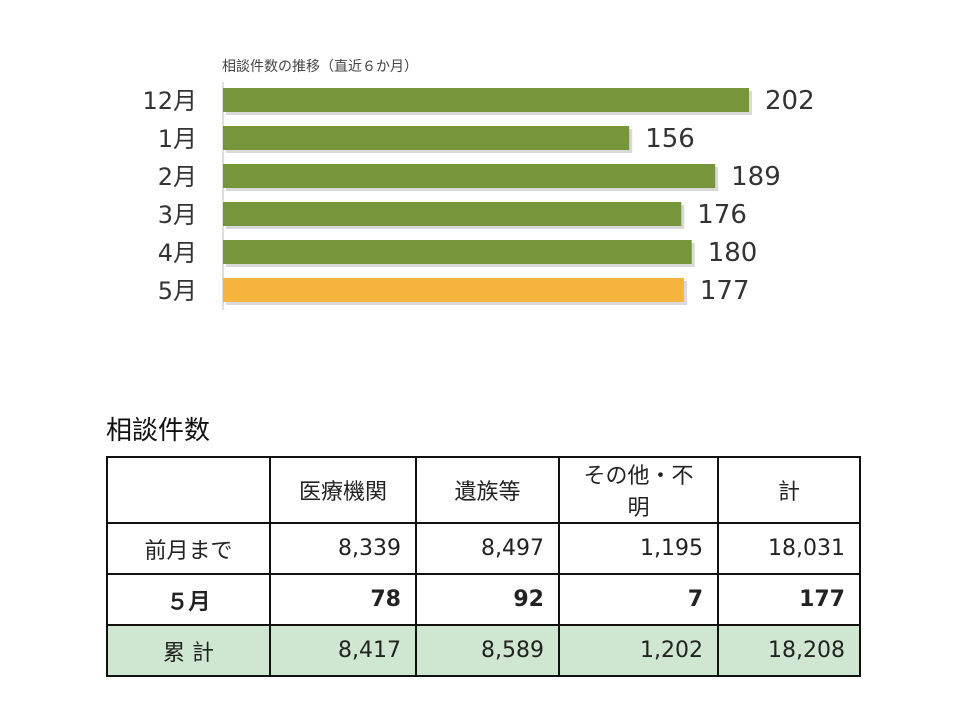 This screenshot has height=720, width=960. What do you see at coordinates (733, 253) in the screenshot?
I see `data-label: 180` at bounding box center [733, 253].